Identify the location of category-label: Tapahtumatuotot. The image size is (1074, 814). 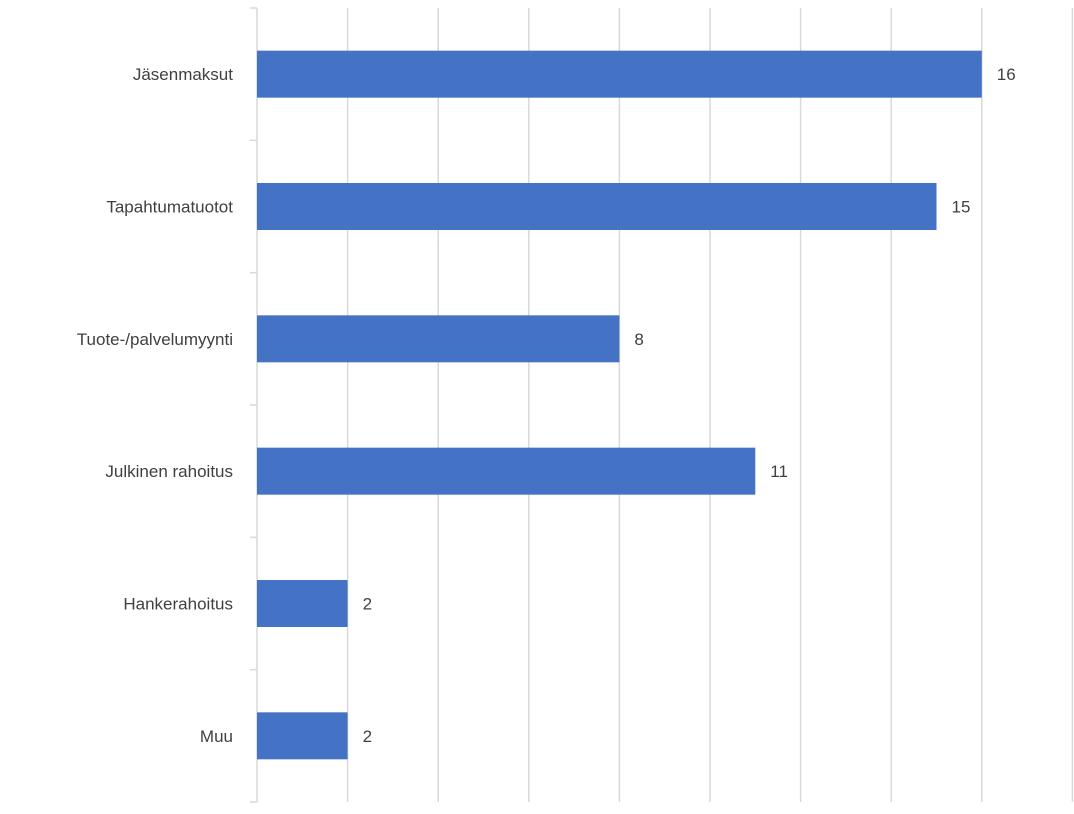
(169, 207).